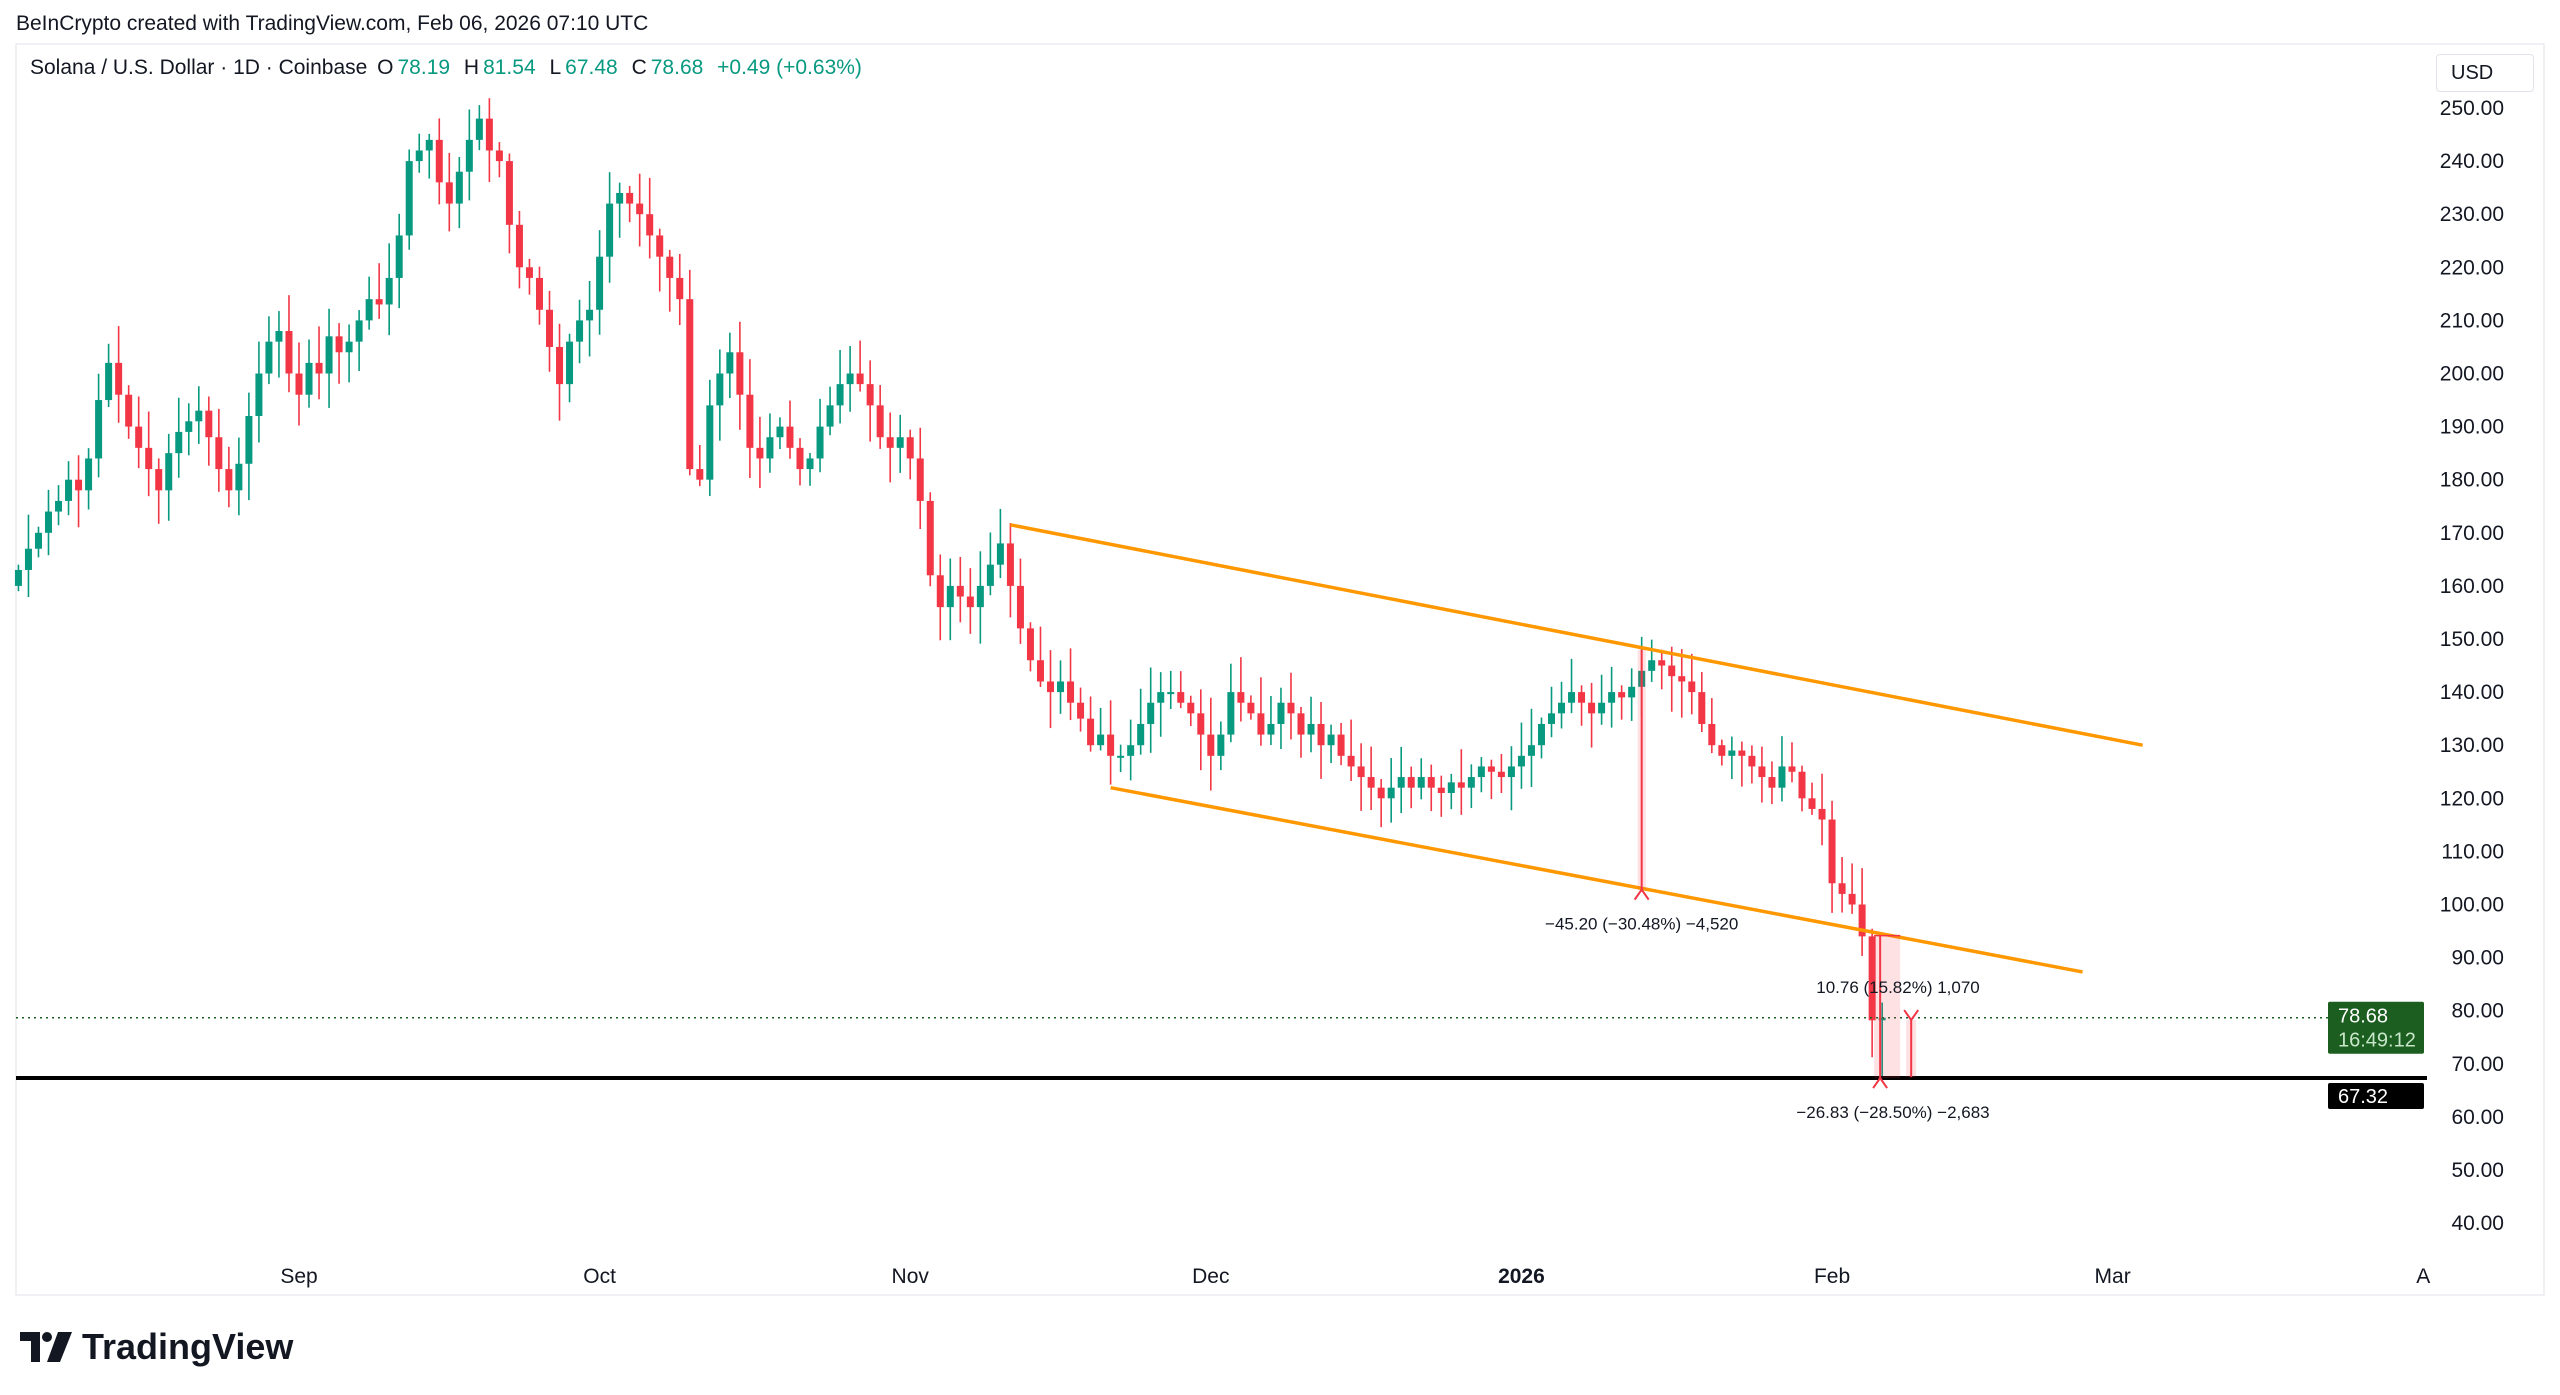 This screenshot has width=2560, height=1395. I want to click on y-tick-label: 180.00, so click(2472, 480).